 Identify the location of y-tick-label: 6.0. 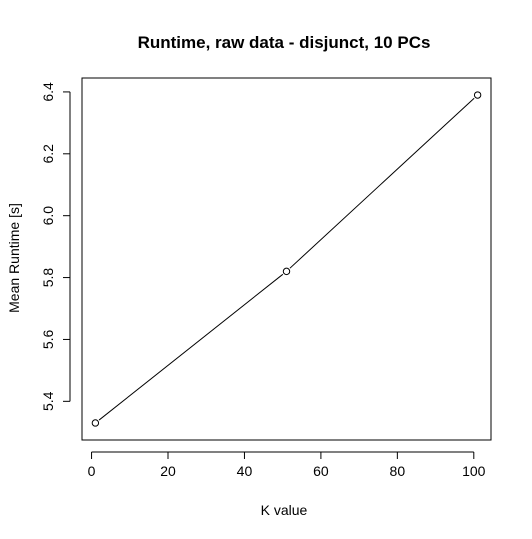
(48, 216).